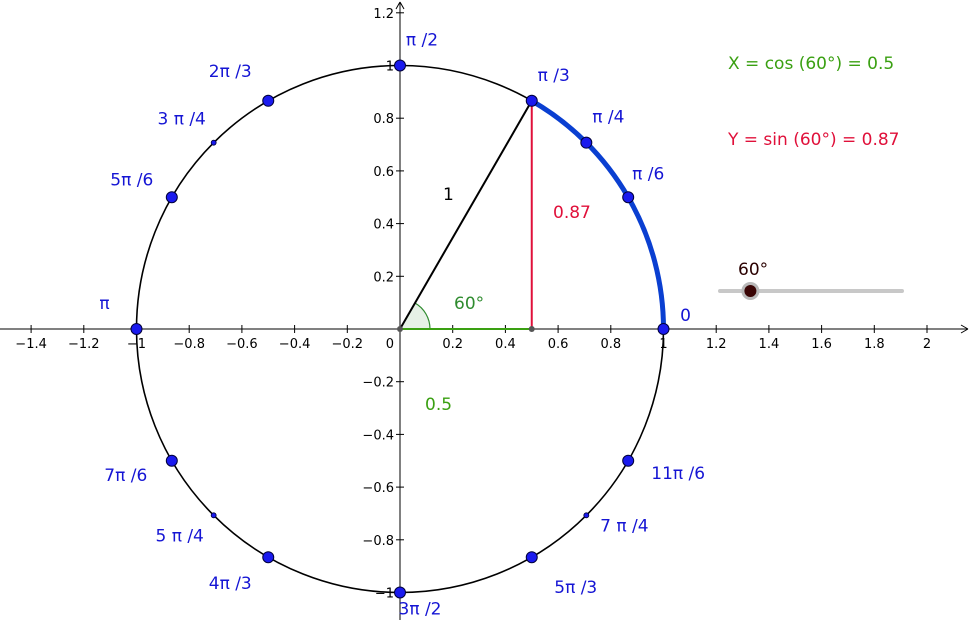  What do you see at coordinates (813, 140) in the screenshot?
I see `sine-readout: Y = sin (60°) = 0.87` at bounding box center [813, 140].